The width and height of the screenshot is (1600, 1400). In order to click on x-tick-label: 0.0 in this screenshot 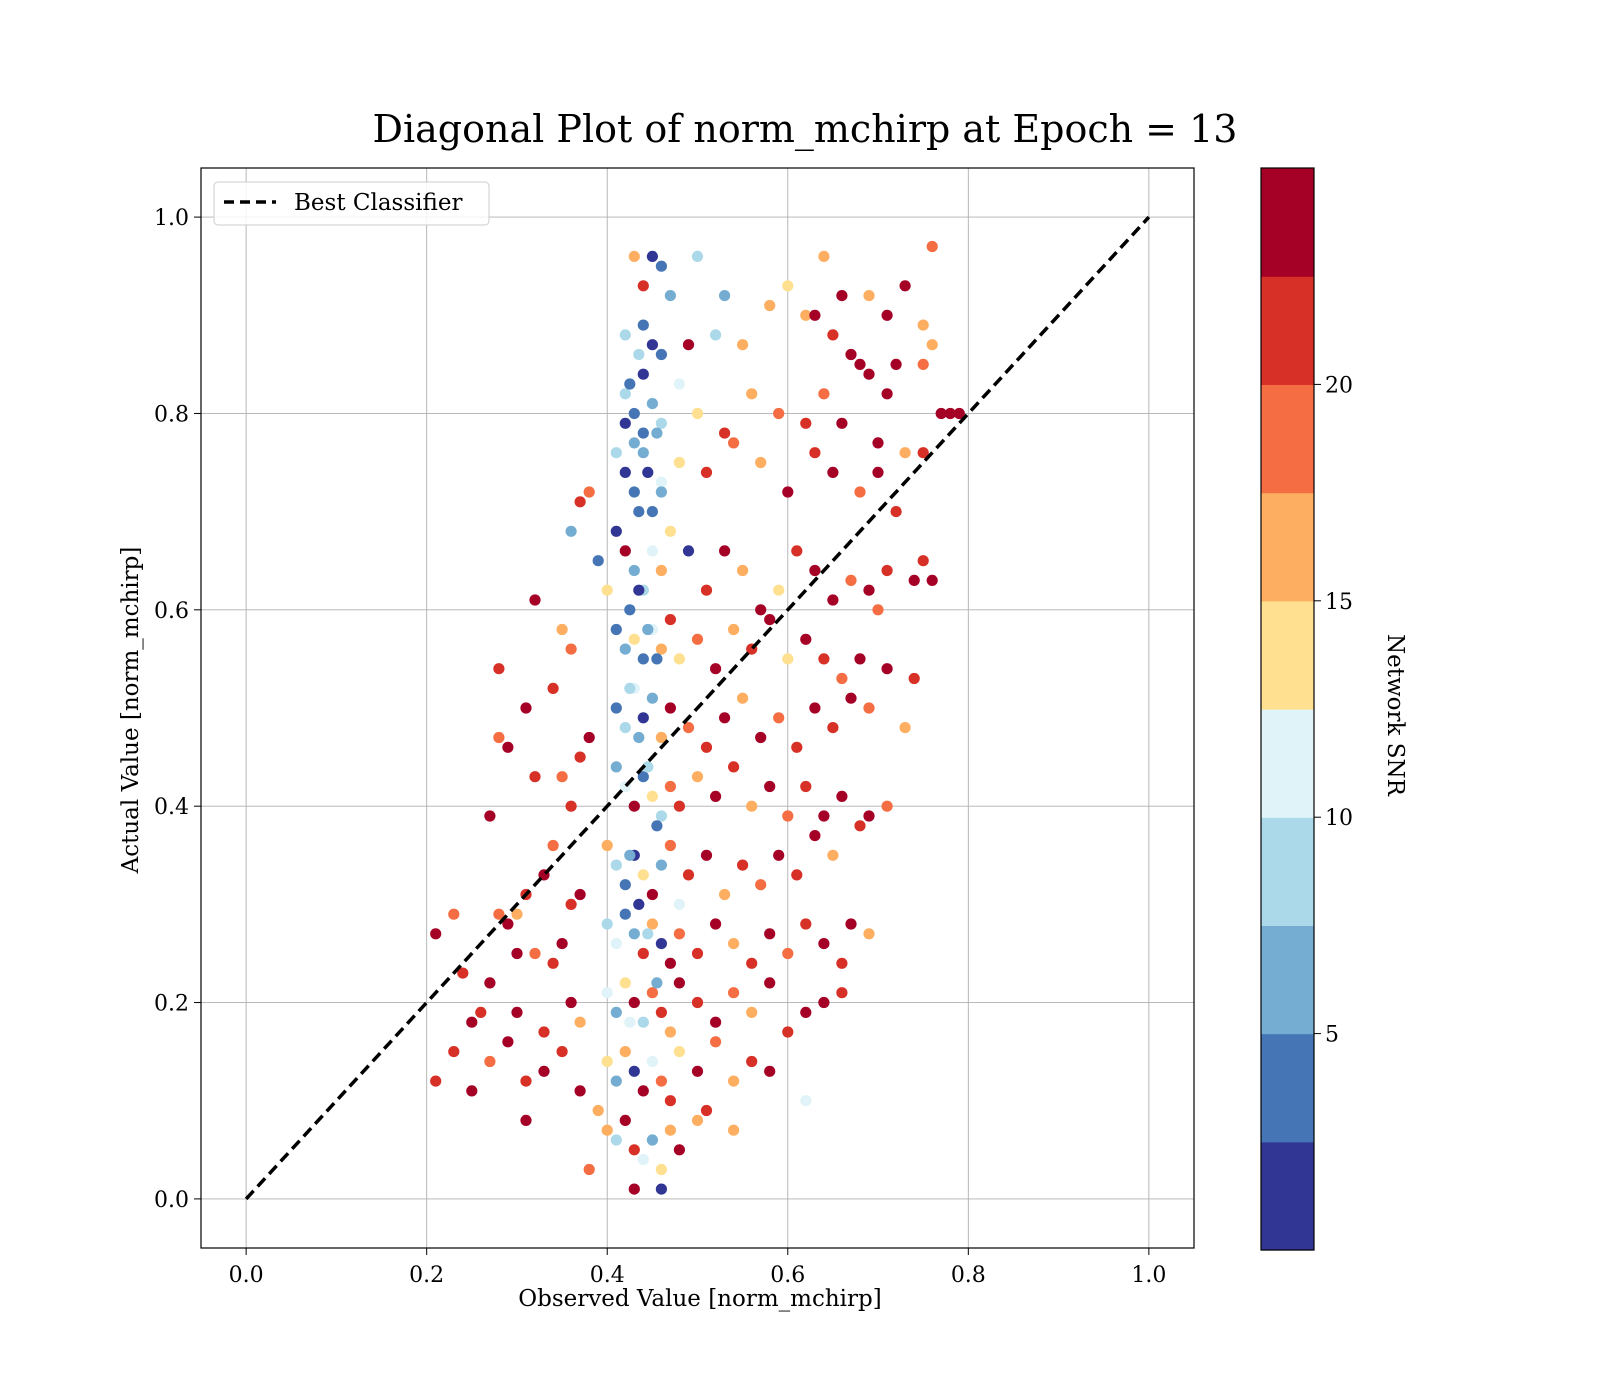, I will do `click(246, 1275)`.